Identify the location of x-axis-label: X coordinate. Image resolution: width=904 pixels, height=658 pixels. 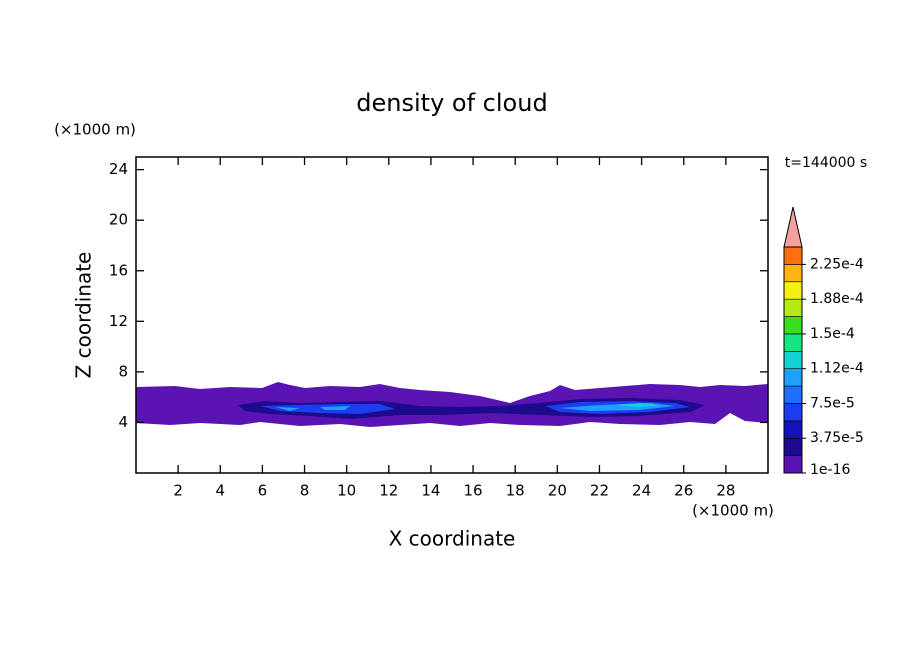
(452, 539).